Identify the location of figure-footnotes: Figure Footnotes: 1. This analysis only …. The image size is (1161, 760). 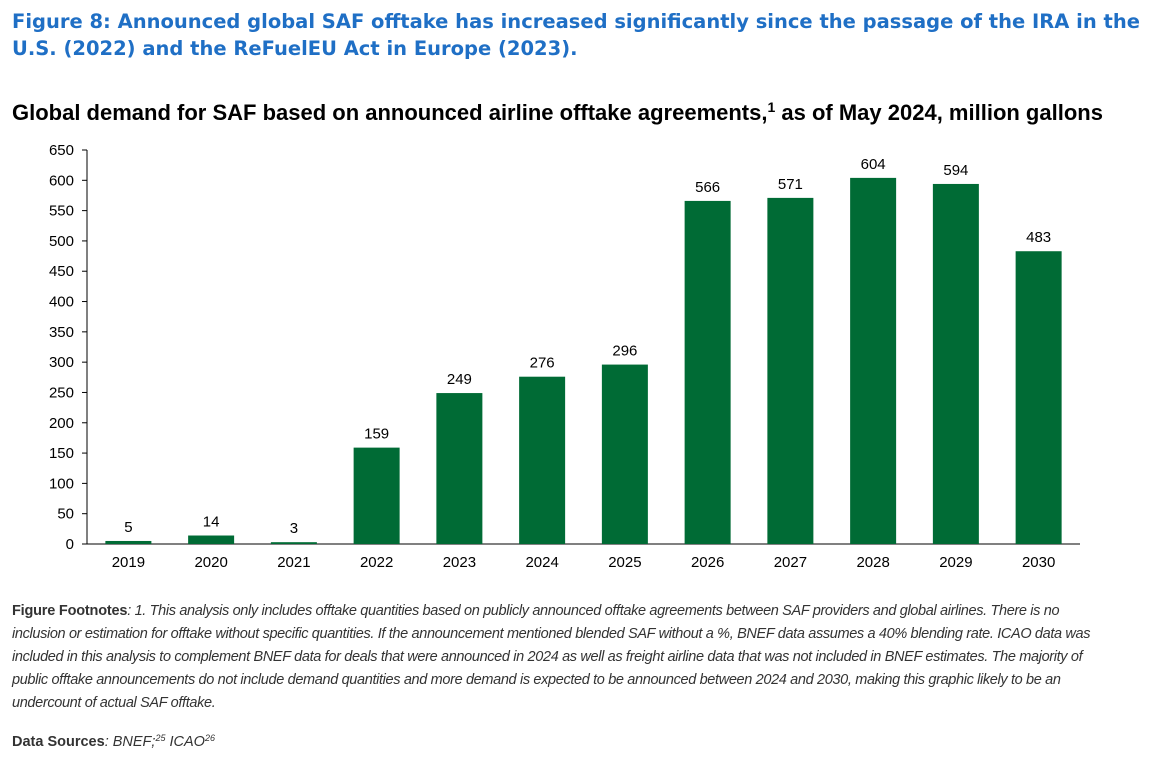
(562, 657).